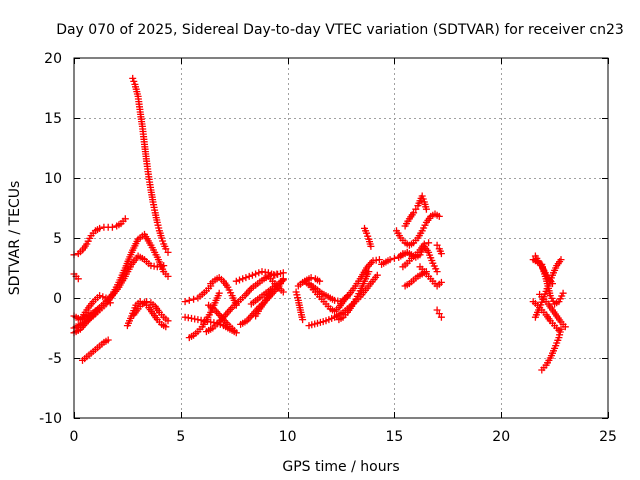 The image size is (640, 480). I want to click on y-tick-label: 15, so click(53, 119).